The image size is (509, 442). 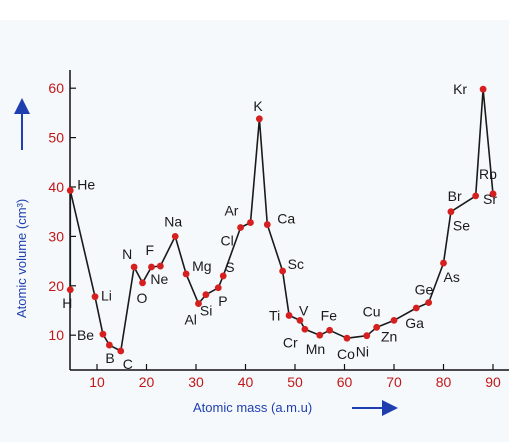 I want to click on element-label-co: Co, so click(x=346, y=354).